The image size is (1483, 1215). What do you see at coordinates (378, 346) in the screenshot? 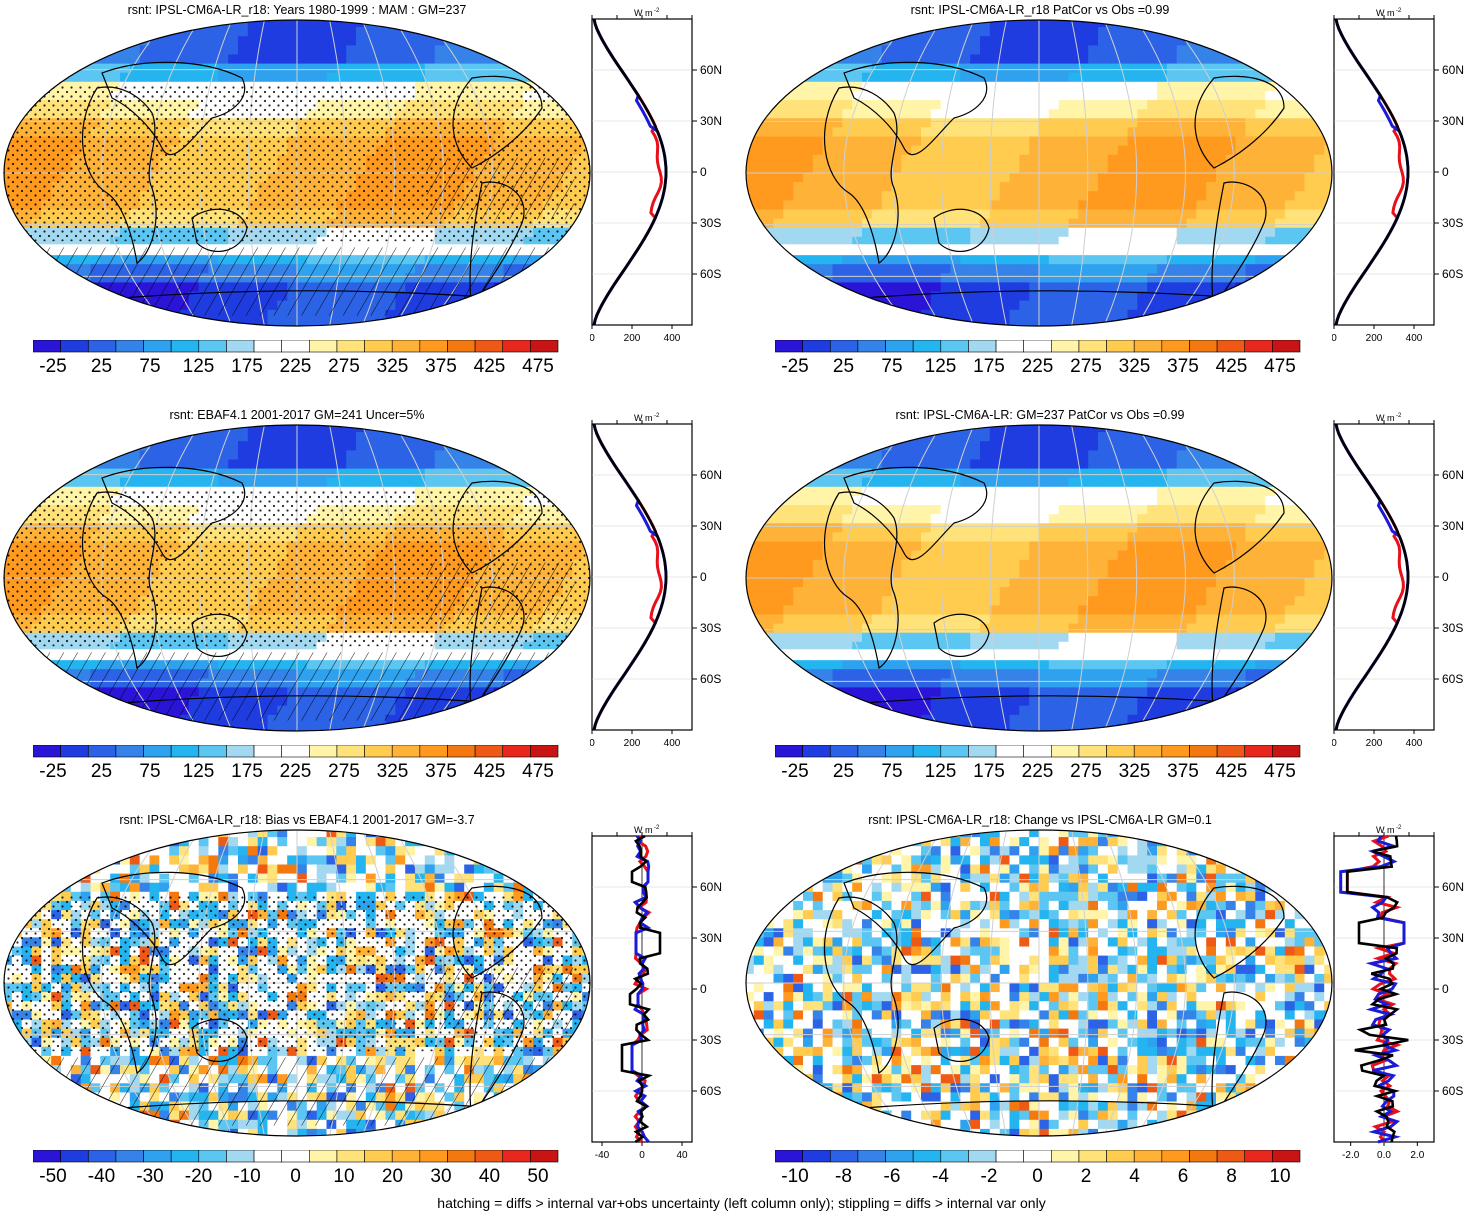
I see `colorbar-swatch` at bounding box center [378, 346].